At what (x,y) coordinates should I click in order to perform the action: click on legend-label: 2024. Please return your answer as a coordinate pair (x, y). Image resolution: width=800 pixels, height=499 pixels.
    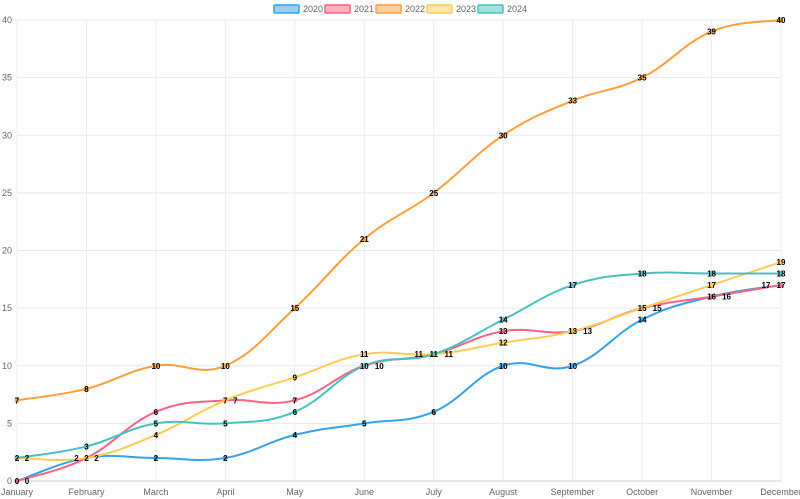
    Looking at the image, I should click on (517, 9).